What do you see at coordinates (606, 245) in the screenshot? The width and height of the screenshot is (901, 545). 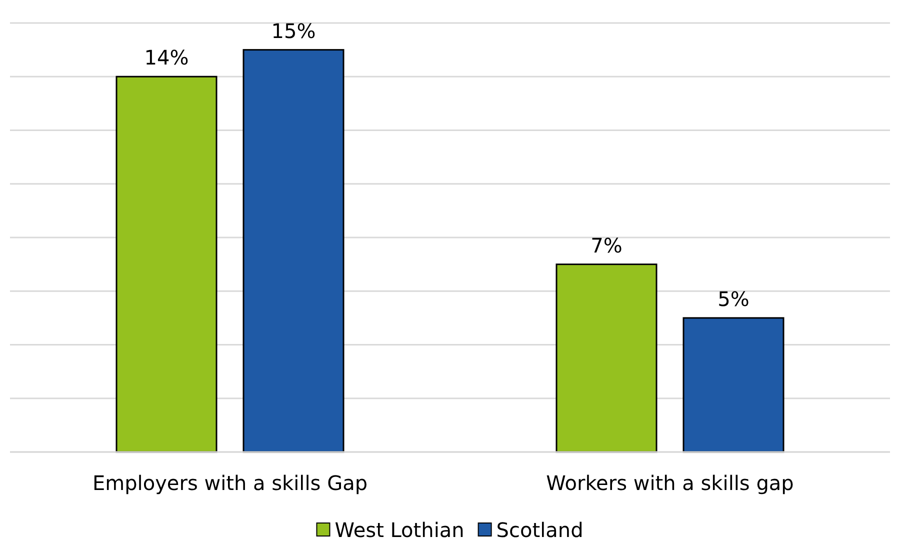 I see `data-label: 7%` at bounding box center [606, 245].